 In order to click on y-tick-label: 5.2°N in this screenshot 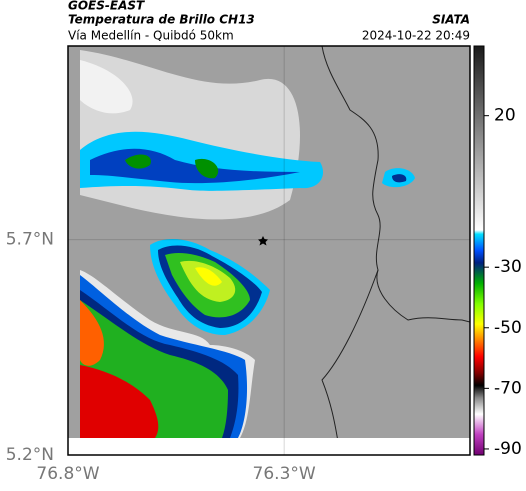, I will do `click(30, 455)`.